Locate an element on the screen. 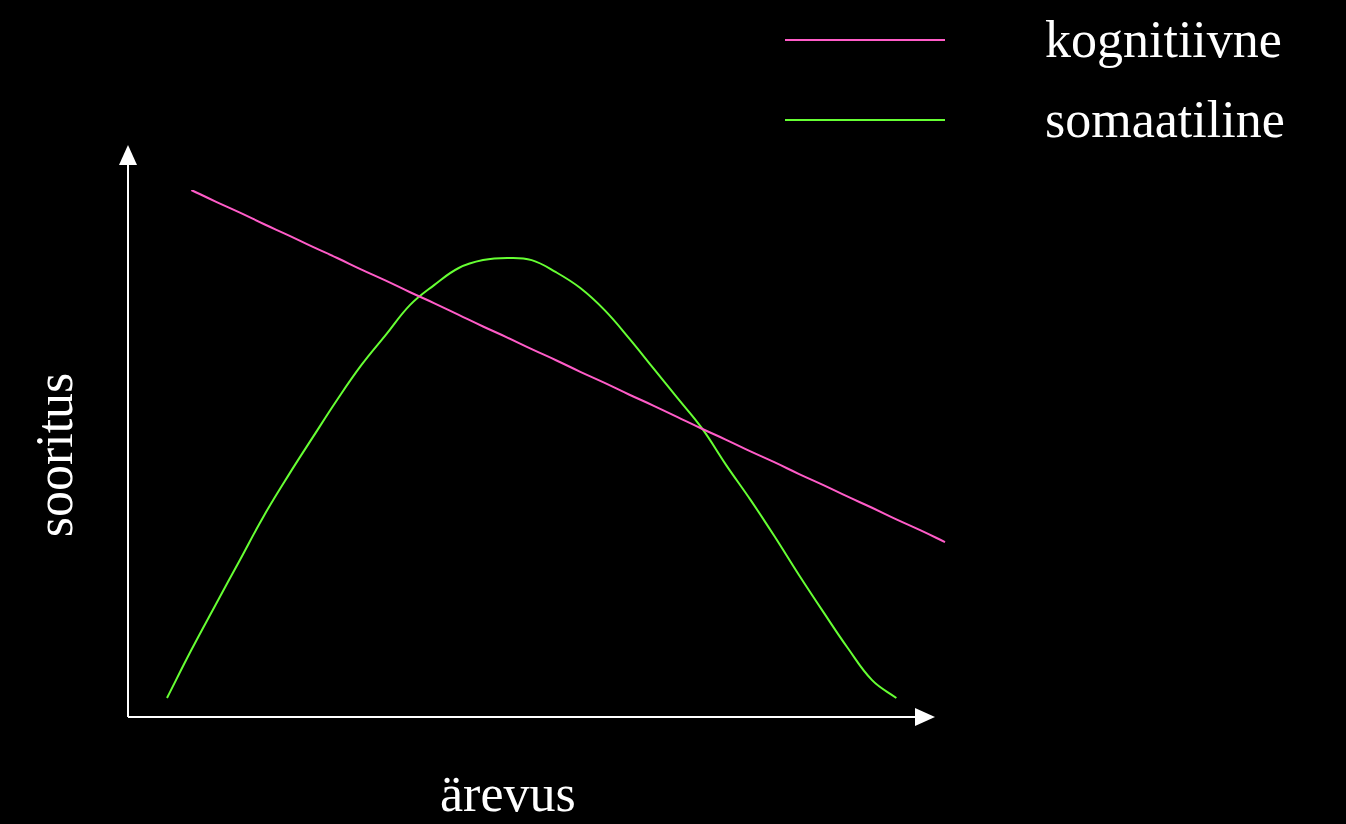 This screenshot has width=1346, height=824. legend-label: kognitiivne is located at coordinates (1163, 39).